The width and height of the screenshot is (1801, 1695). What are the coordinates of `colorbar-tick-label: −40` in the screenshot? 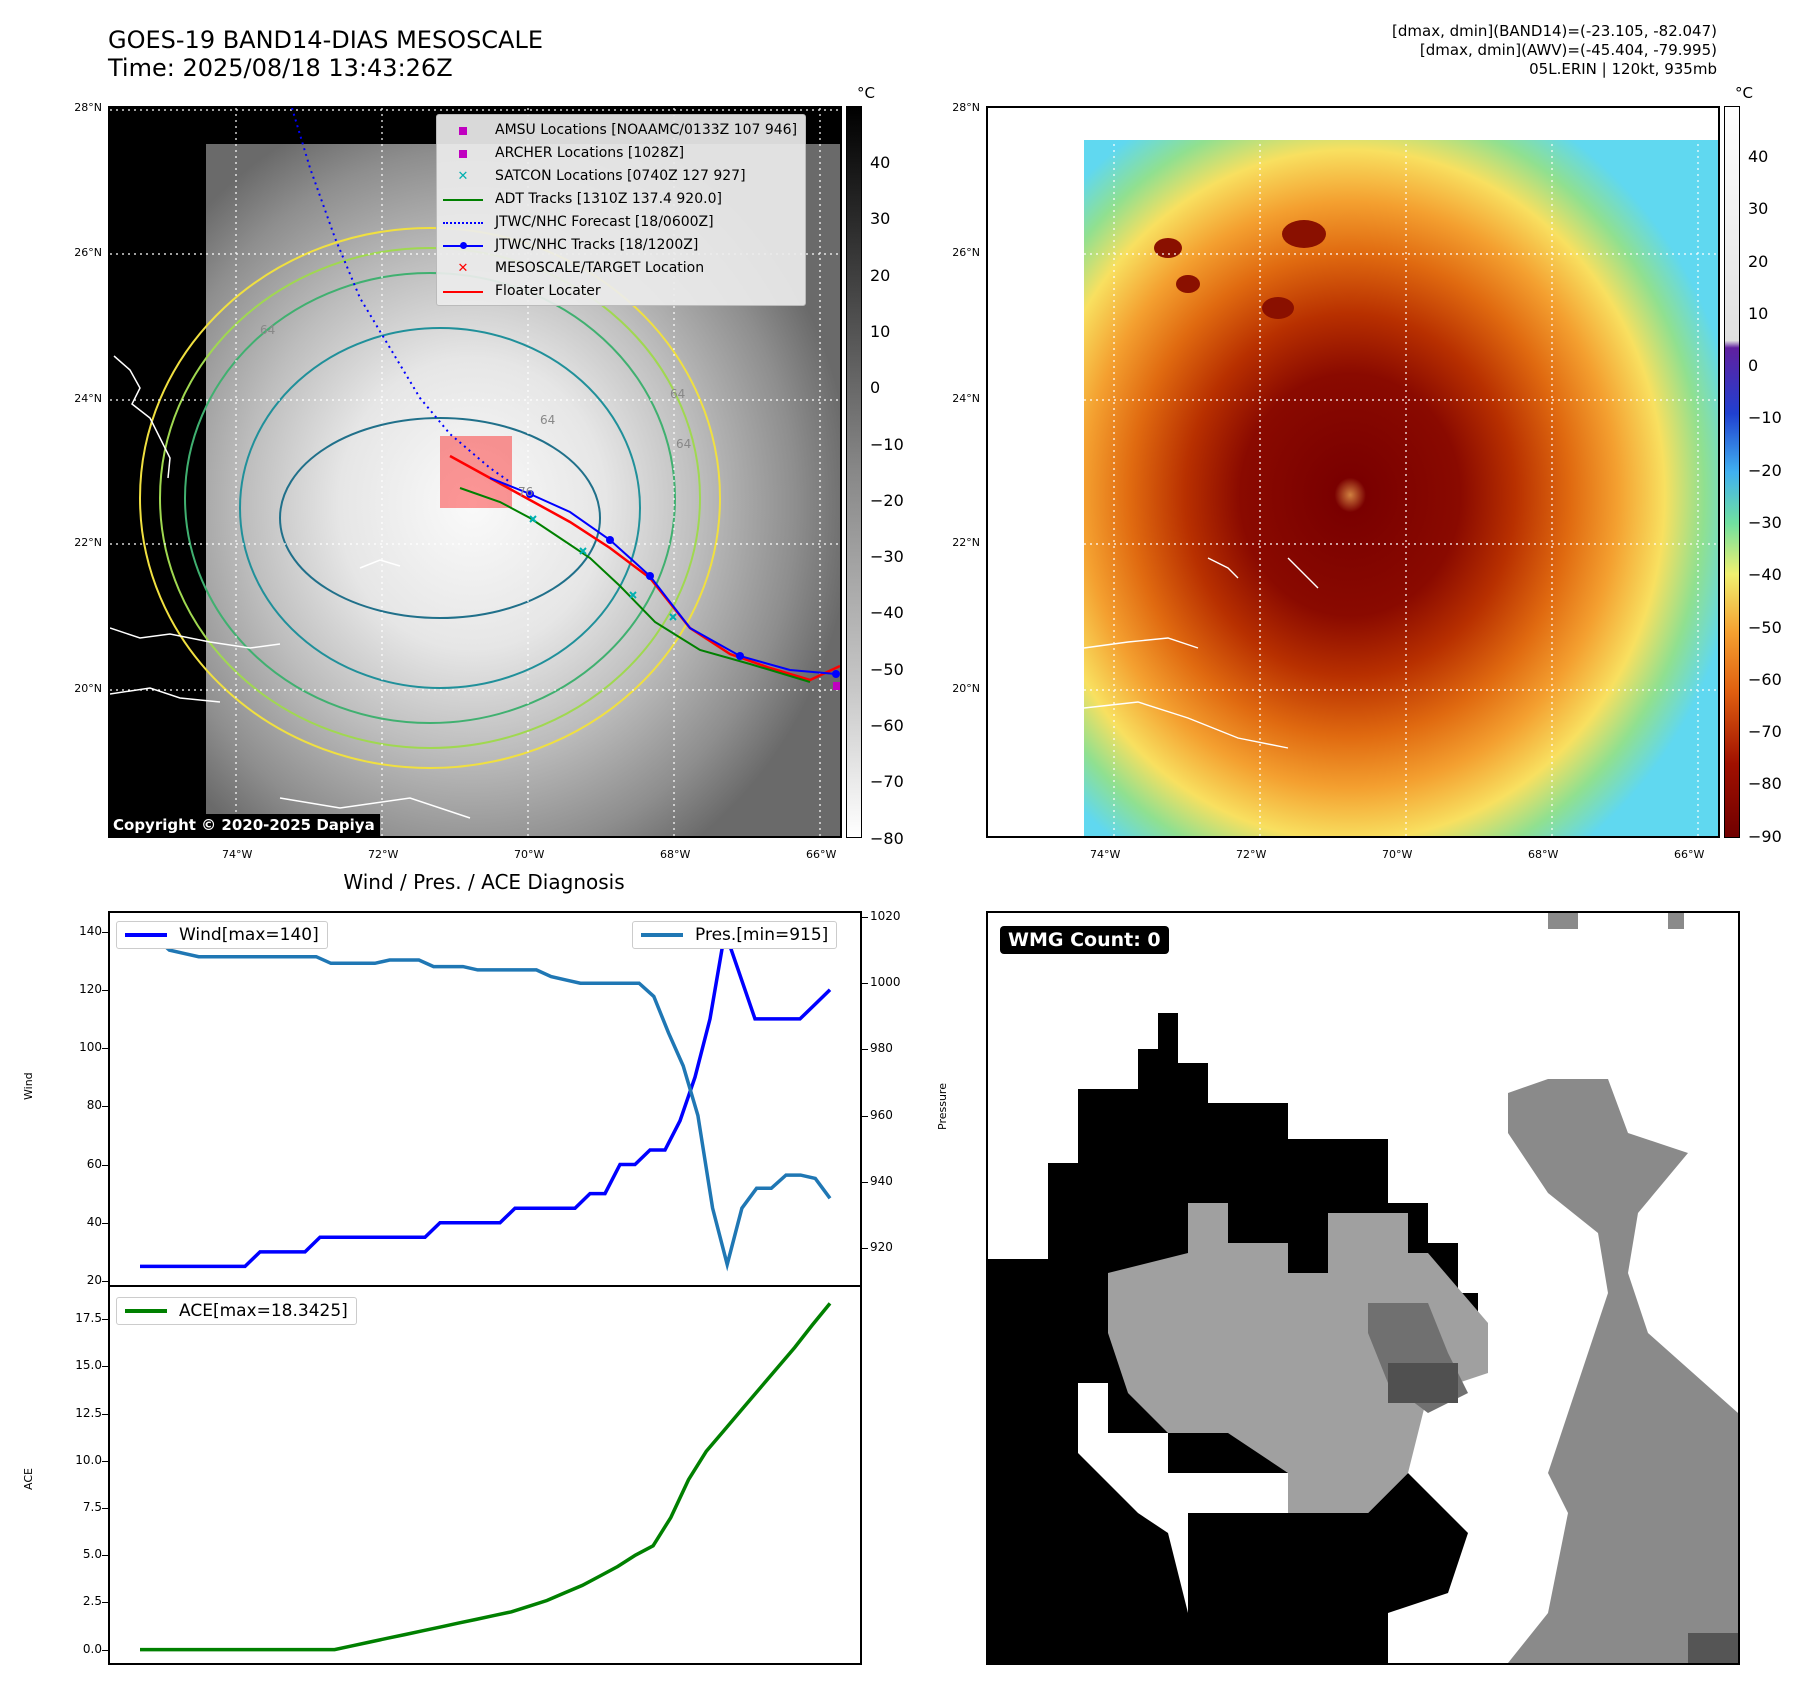 It's located at (1765, 575).